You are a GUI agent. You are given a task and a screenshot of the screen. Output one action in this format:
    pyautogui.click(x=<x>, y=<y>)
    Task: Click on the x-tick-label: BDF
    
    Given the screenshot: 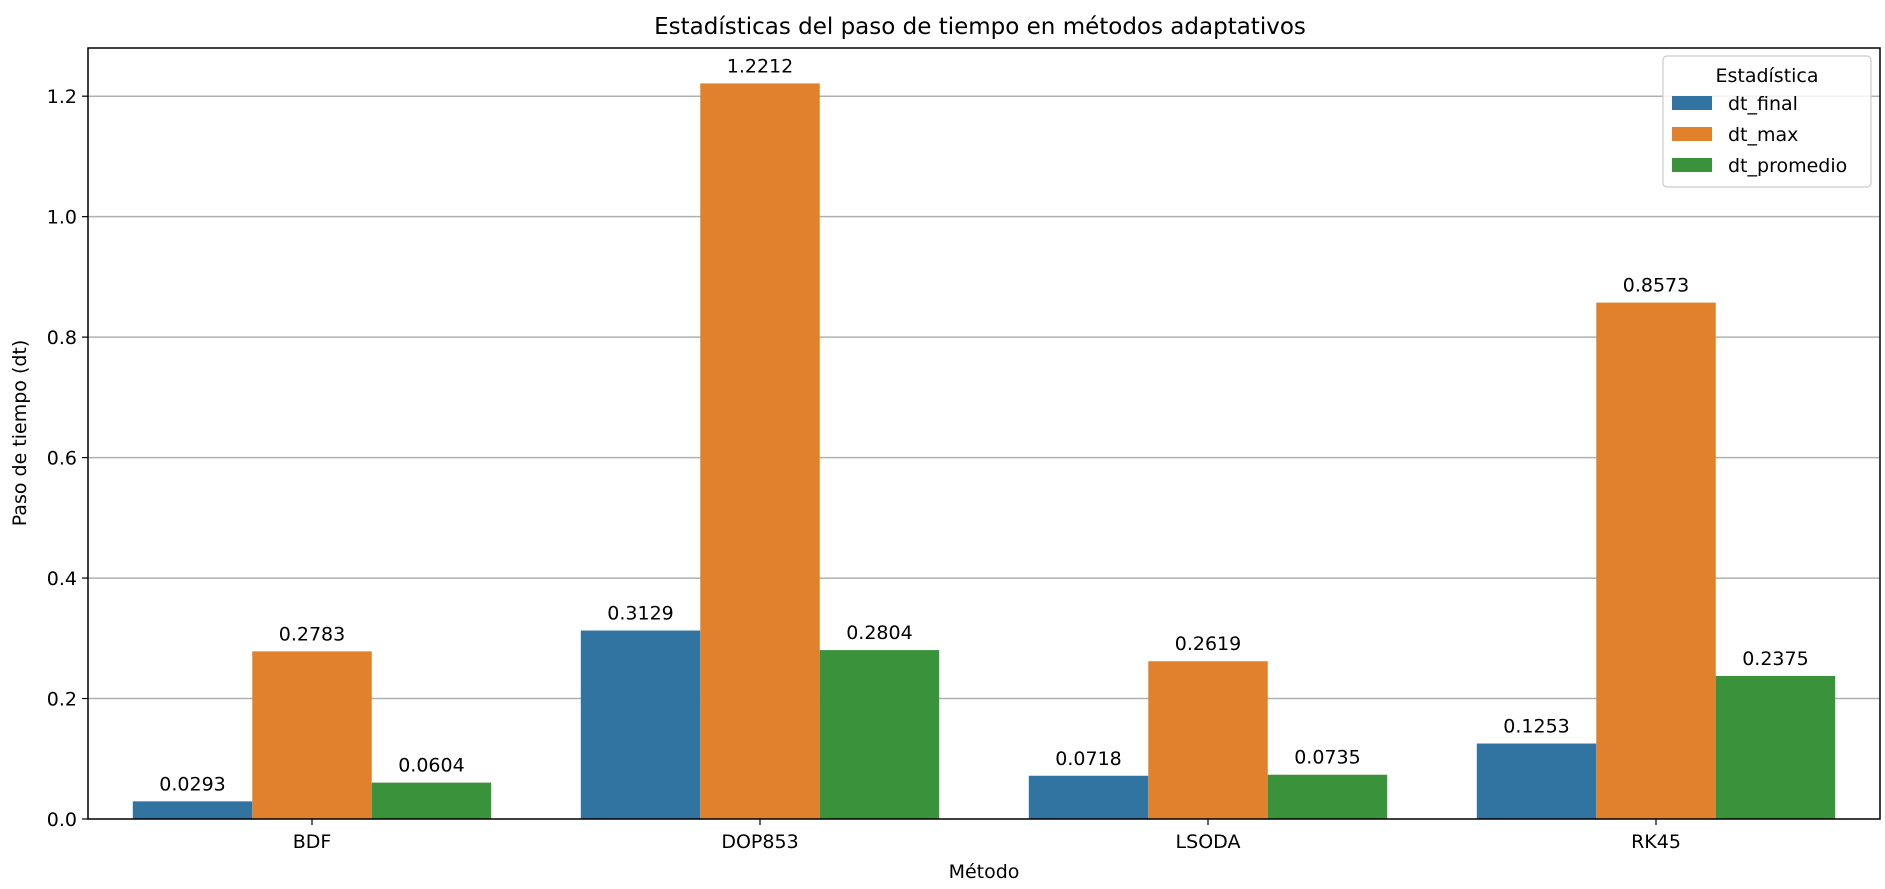 What is the action you would take?
    pyautogui.click(x=312, y=842)
    